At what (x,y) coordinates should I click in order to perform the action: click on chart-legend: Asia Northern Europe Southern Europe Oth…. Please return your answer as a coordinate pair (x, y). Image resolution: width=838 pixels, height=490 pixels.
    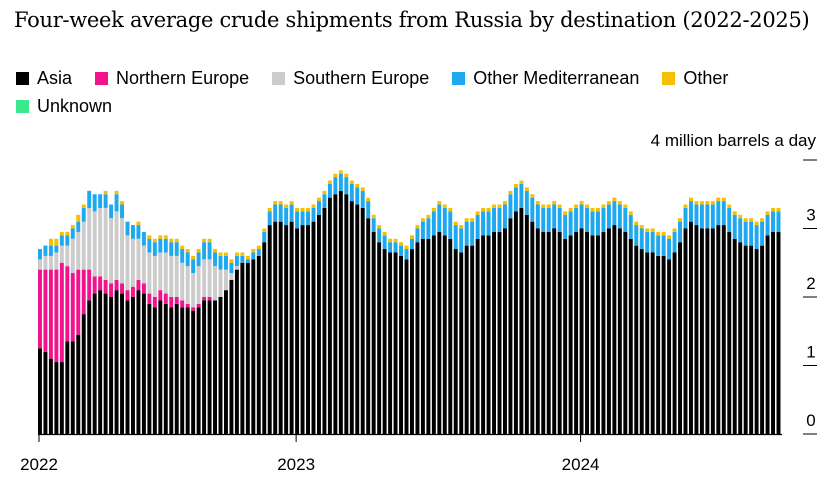
    Looking at the image, I should click on (406, 92).